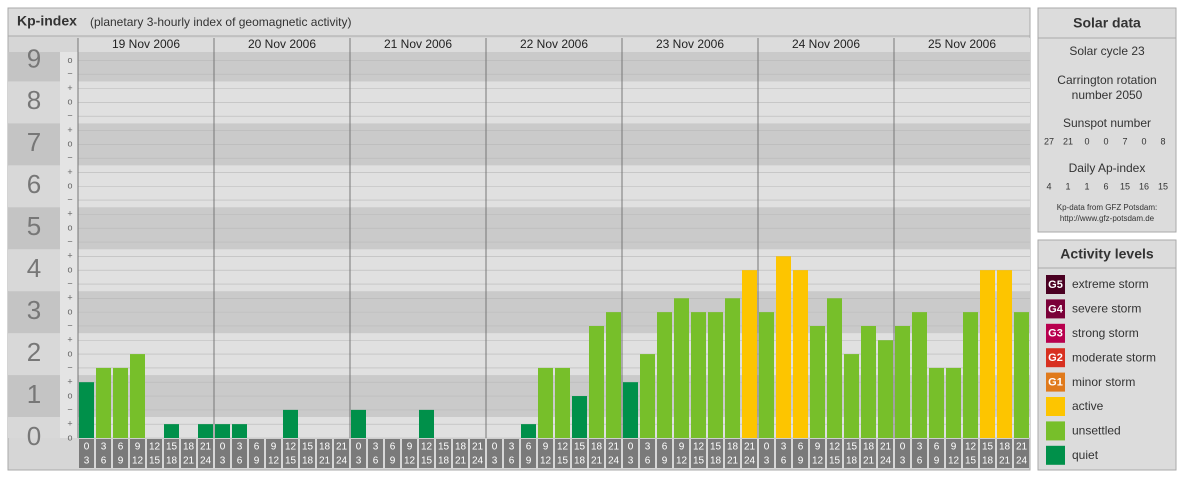 This screenshot has width=1184, height=480. What do you see at coordinates (1086, 186) in the screenshot?
I see `ap-value: 1` at bounding box center [1086, 186].